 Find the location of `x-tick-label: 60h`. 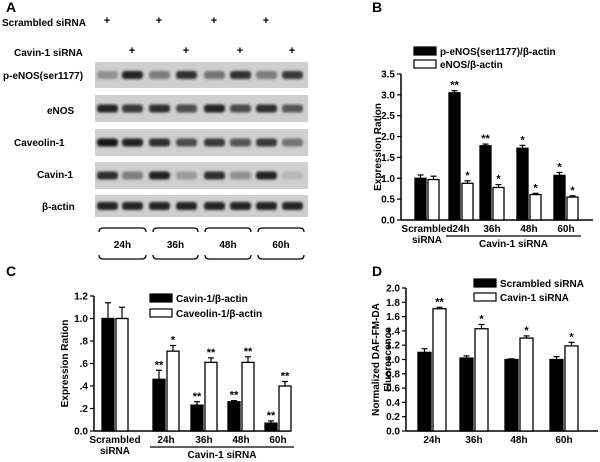

x-tick-label: 60h is located at coordinates (277, 440).